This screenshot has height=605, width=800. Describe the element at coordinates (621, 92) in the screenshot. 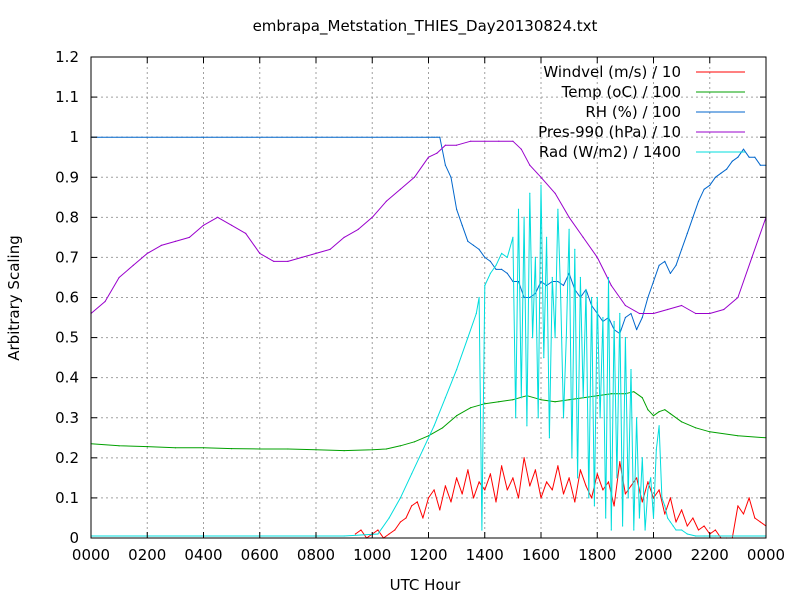

I see `legend-label-1: Temp (oC) / 100` at that location.